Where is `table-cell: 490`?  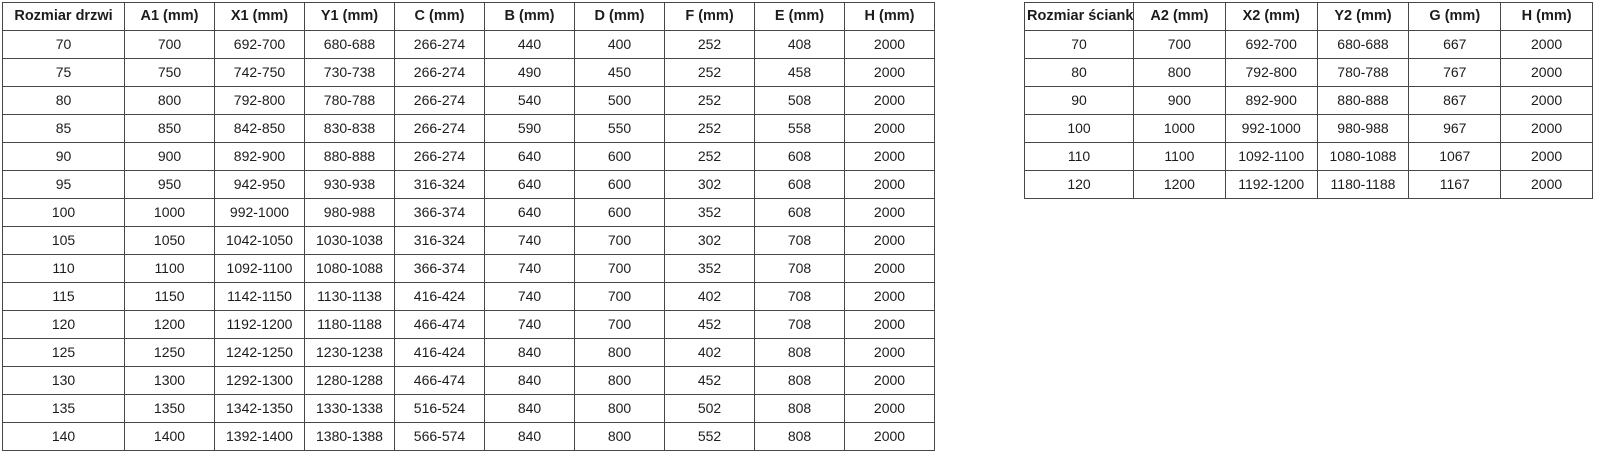 table-cell: 490 is located at coordinates (529, 72).